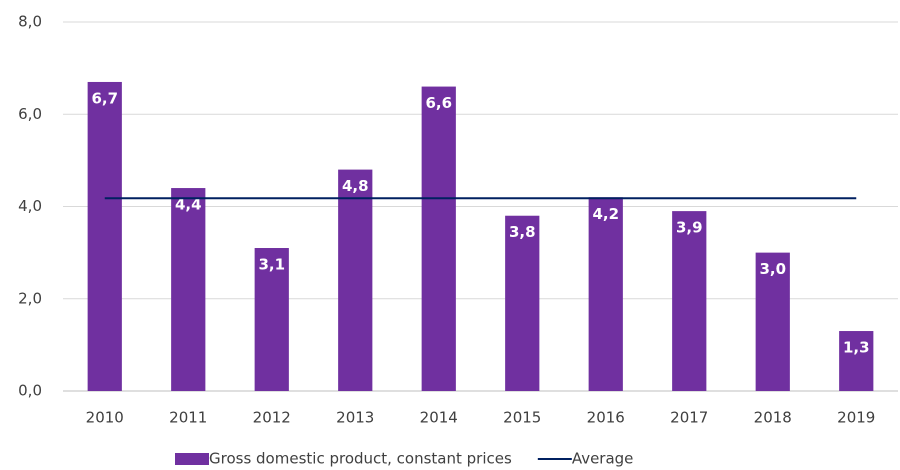 Image resolution: width=900 pixels, height=470 pixels. Describe the element at coordinates (605, 214) in the screenshot. I see `value-label: 4,2` at that location.